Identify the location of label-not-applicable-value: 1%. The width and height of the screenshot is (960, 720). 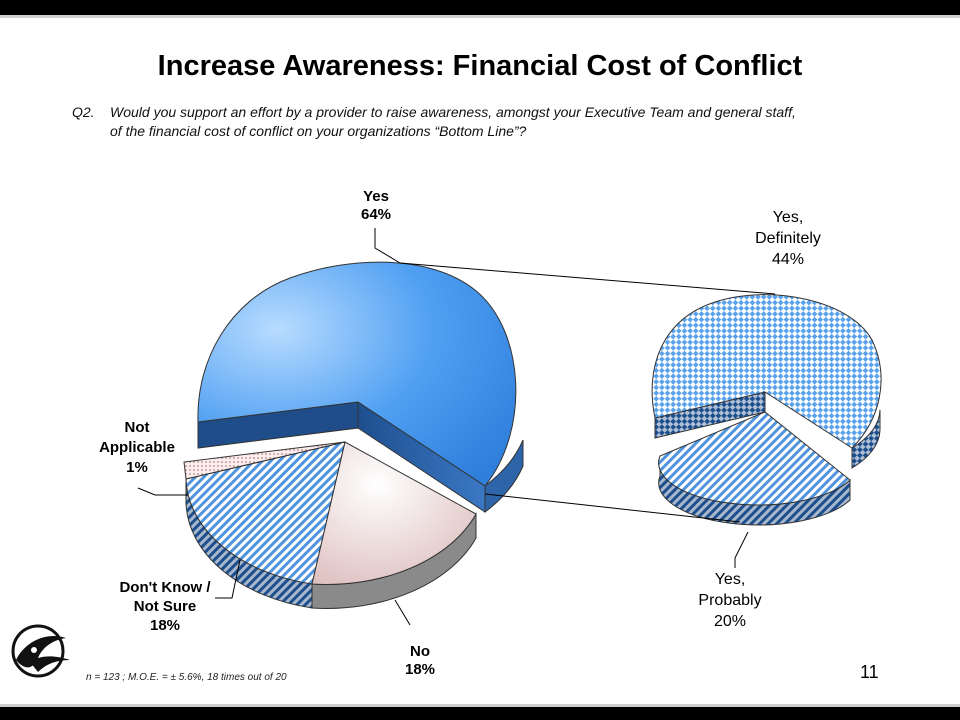
(137, 467).